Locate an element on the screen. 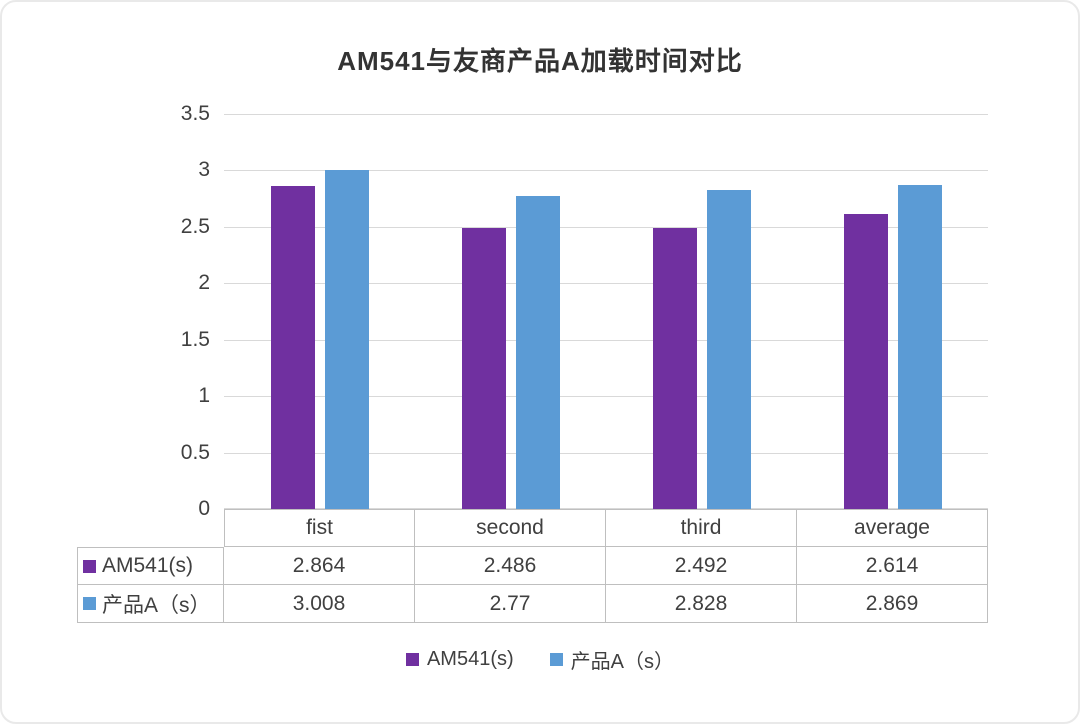  bar-group-third is located at coordinates (701, 311).